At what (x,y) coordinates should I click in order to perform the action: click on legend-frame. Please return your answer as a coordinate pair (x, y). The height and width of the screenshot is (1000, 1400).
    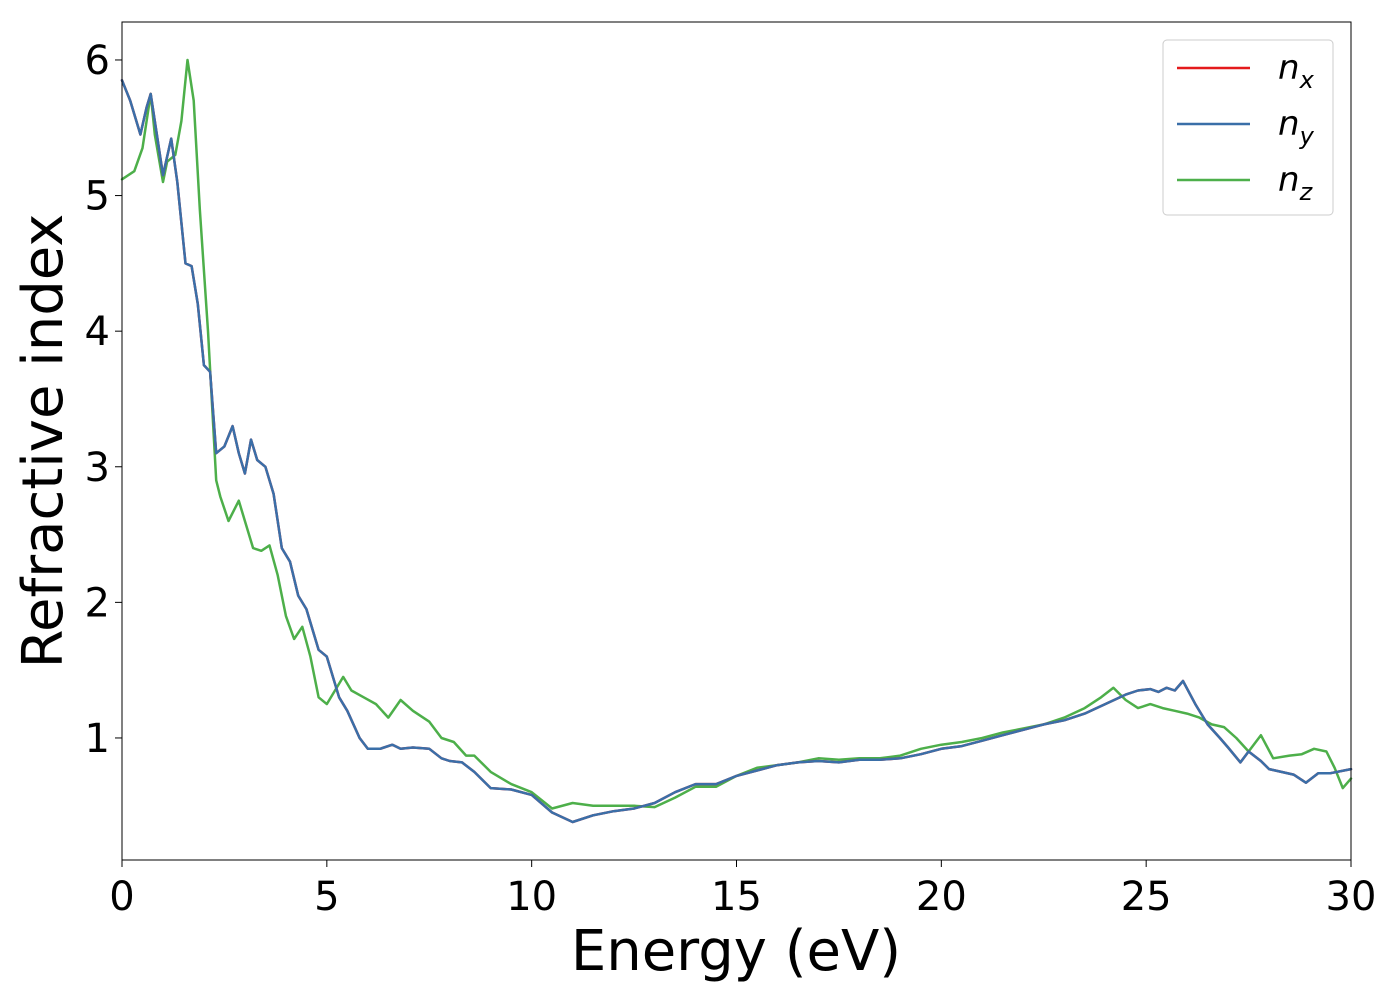
    Looking at the image, I should click on (1248, 127).